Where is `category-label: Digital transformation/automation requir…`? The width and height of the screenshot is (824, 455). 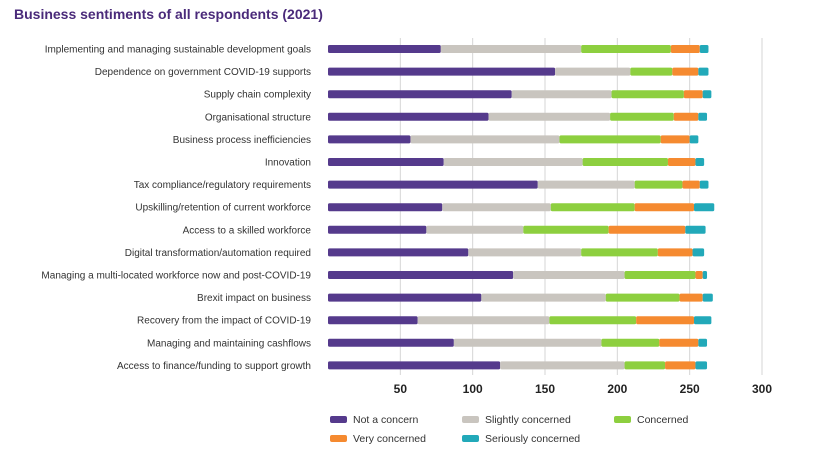 category-label: Digital transformation/automation requir… is located at coordinates (218, 253).